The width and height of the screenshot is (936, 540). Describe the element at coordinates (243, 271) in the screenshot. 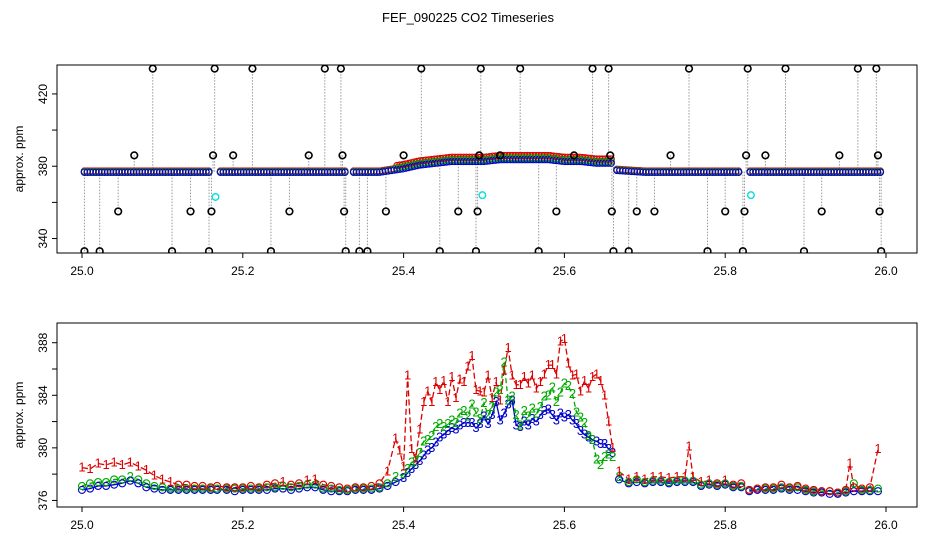

I see `top-x-tick-label: 25.2` at that location.